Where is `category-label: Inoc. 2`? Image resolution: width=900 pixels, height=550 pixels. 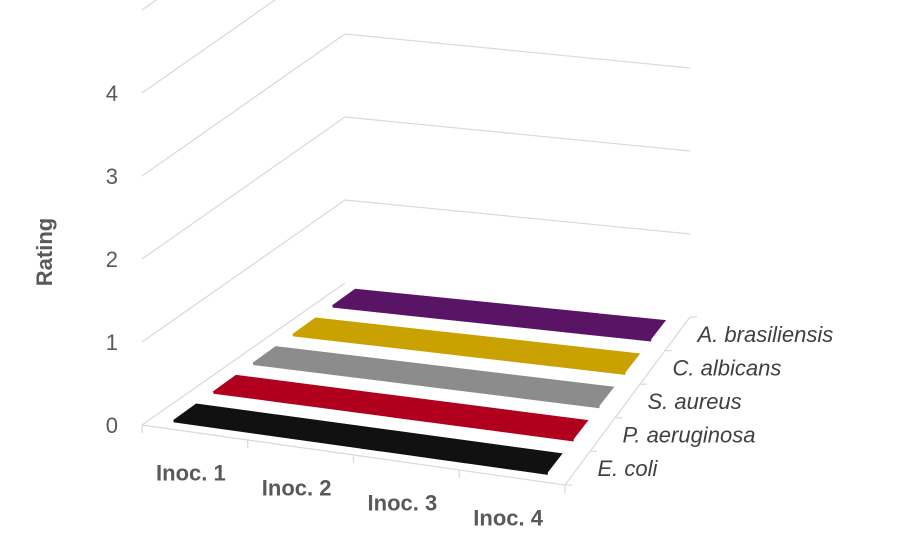 category-label: Inoc. 2 is located at coordinates (297, 488).